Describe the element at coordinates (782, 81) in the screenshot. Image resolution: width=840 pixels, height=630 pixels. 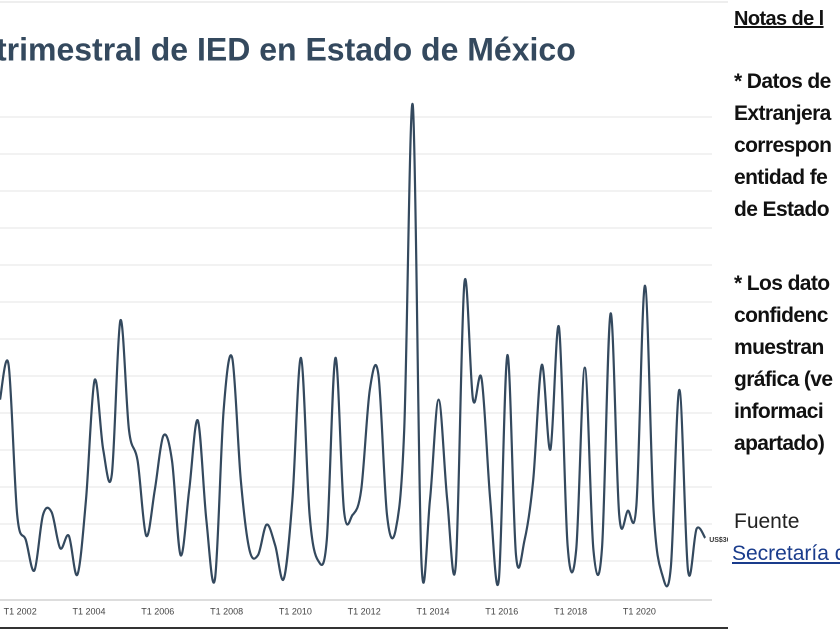
I see `note-line: * Datos de` at that location.